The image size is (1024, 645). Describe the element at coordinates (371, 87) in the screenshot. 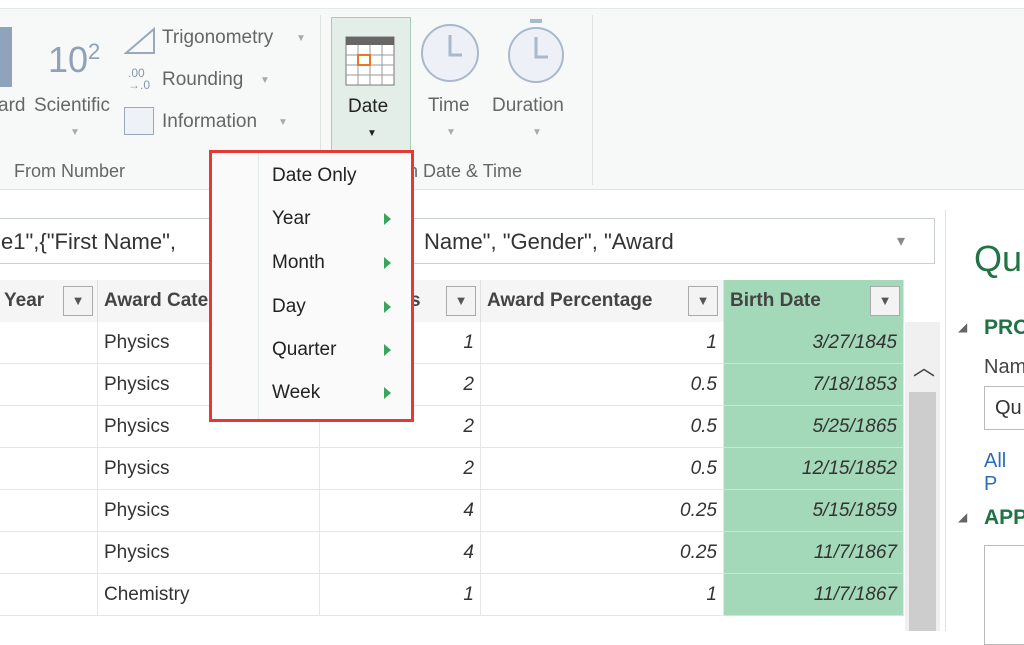

I see `date-button: Date ▼` at that location.